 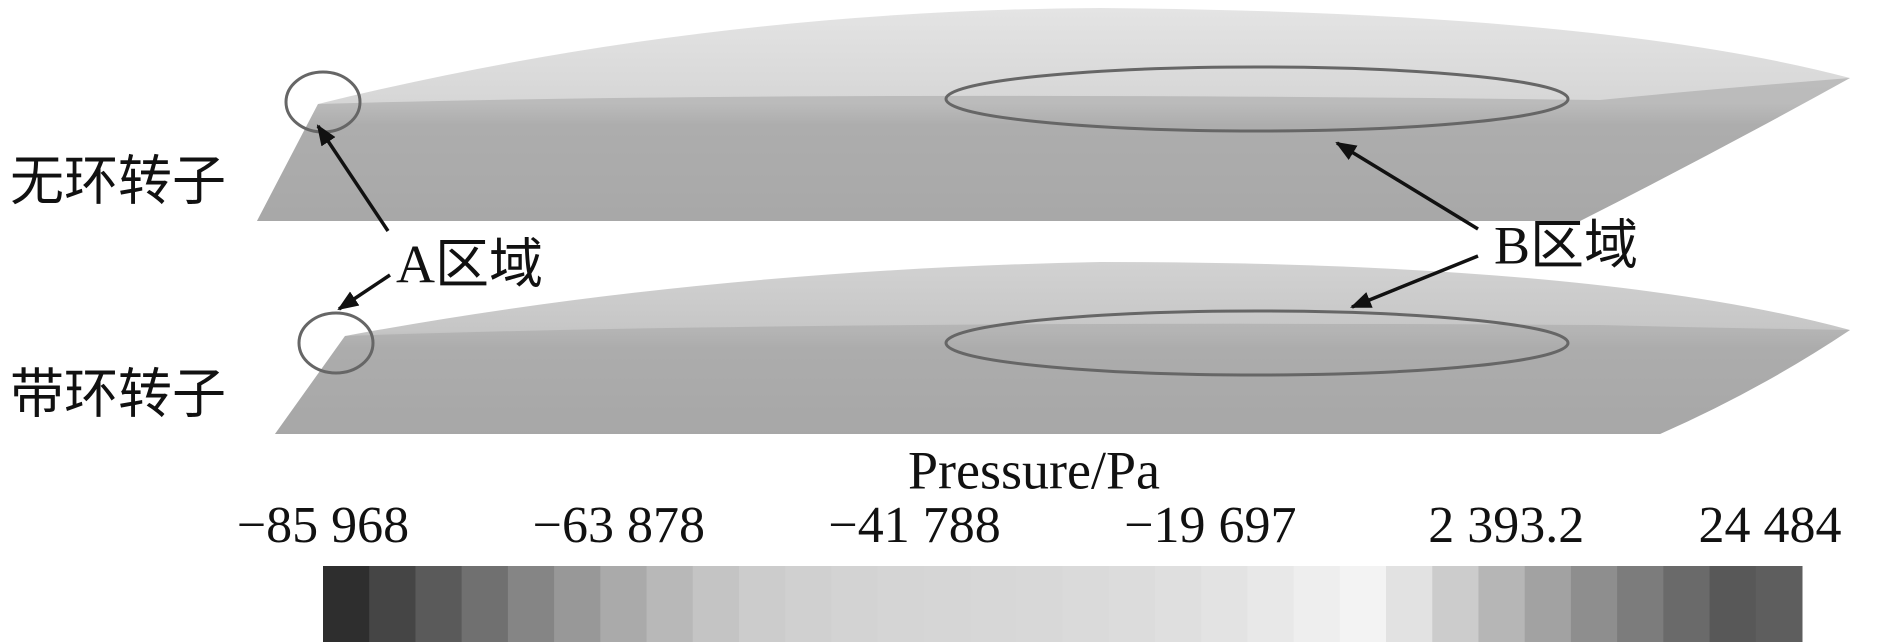 I want to click on colorbar-tick-label: −63 878, so click(x=619, y=525).